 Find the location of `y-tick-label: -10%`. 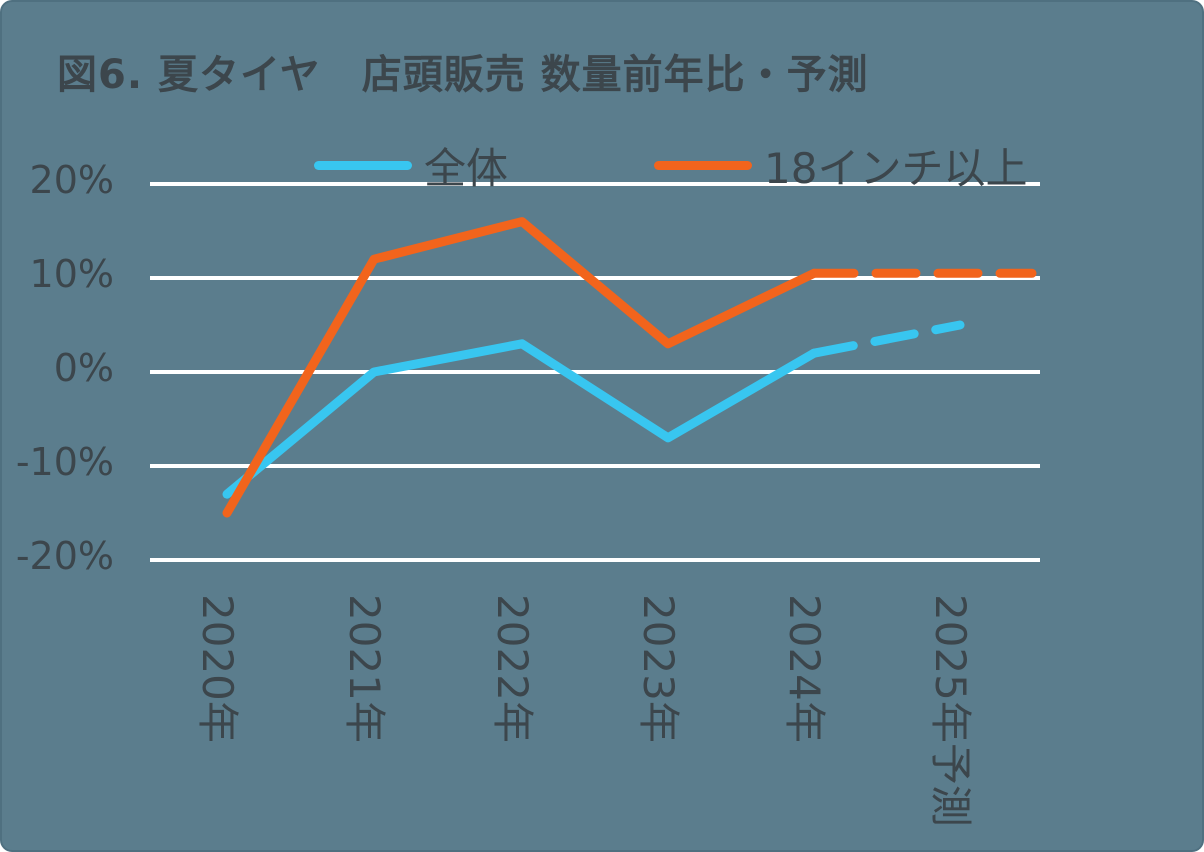

y-tick-label: -10% is located at coordinates (64, 462).